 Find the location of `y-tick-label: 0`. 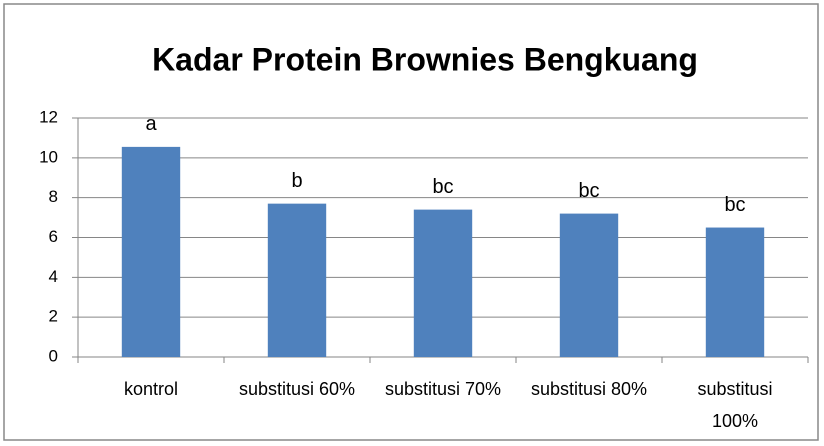

y-tick-label: 0 is located at coordinates (53, 355).